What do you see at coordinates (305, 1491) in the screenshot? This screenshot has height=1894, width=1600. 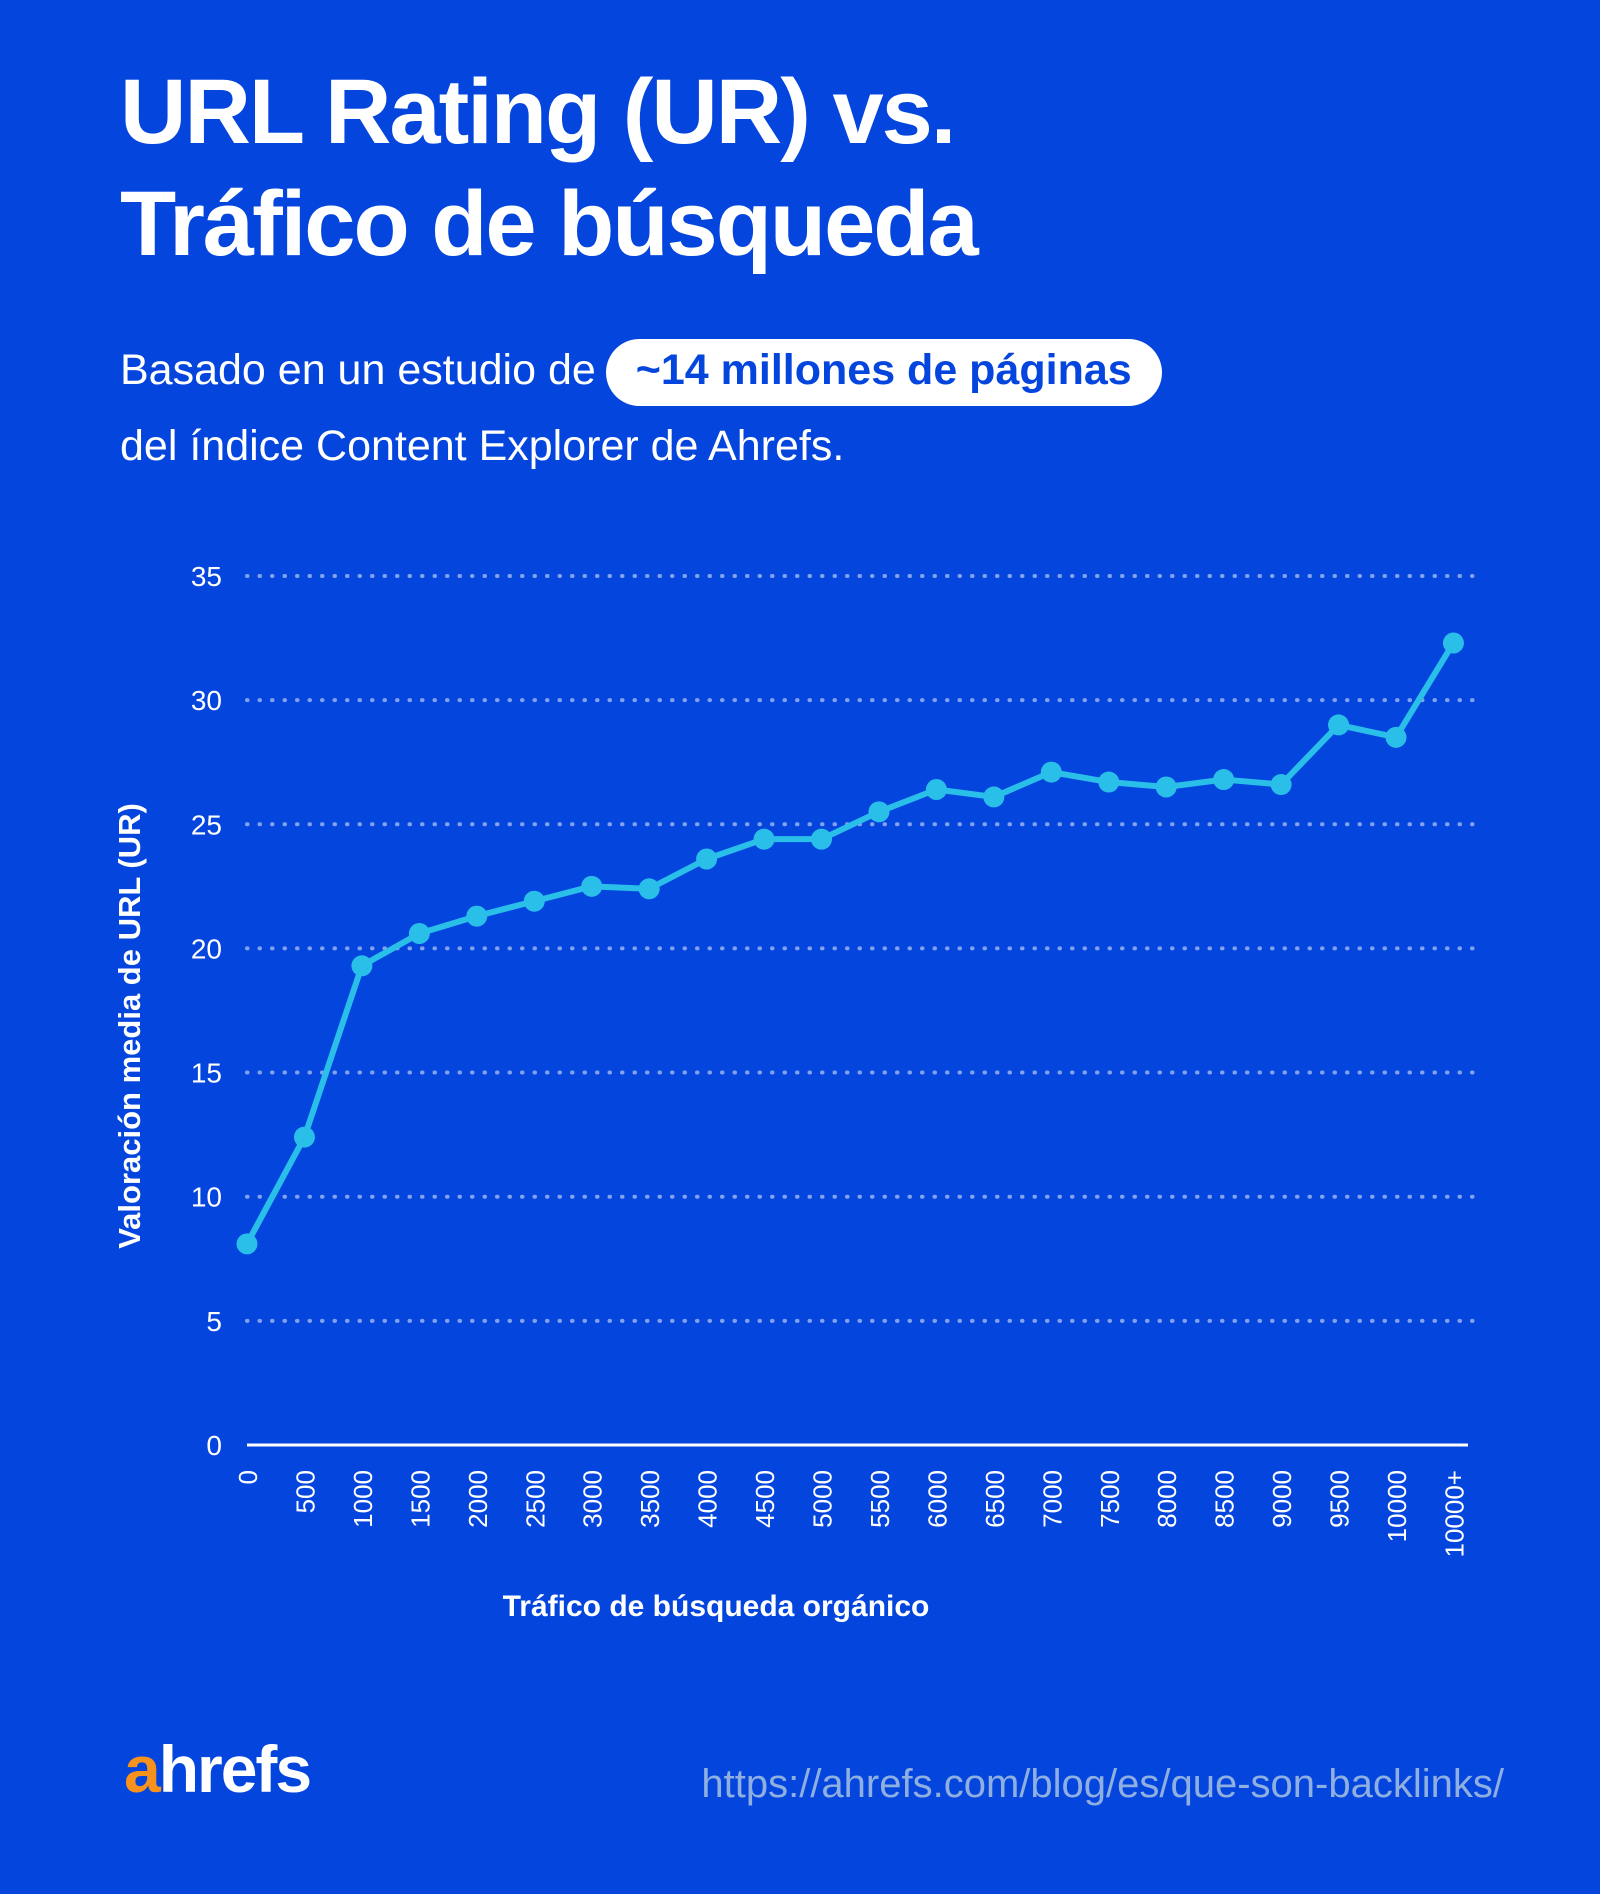 I see `x-tick-label-500: 500` at bounding box center [305, 1491].